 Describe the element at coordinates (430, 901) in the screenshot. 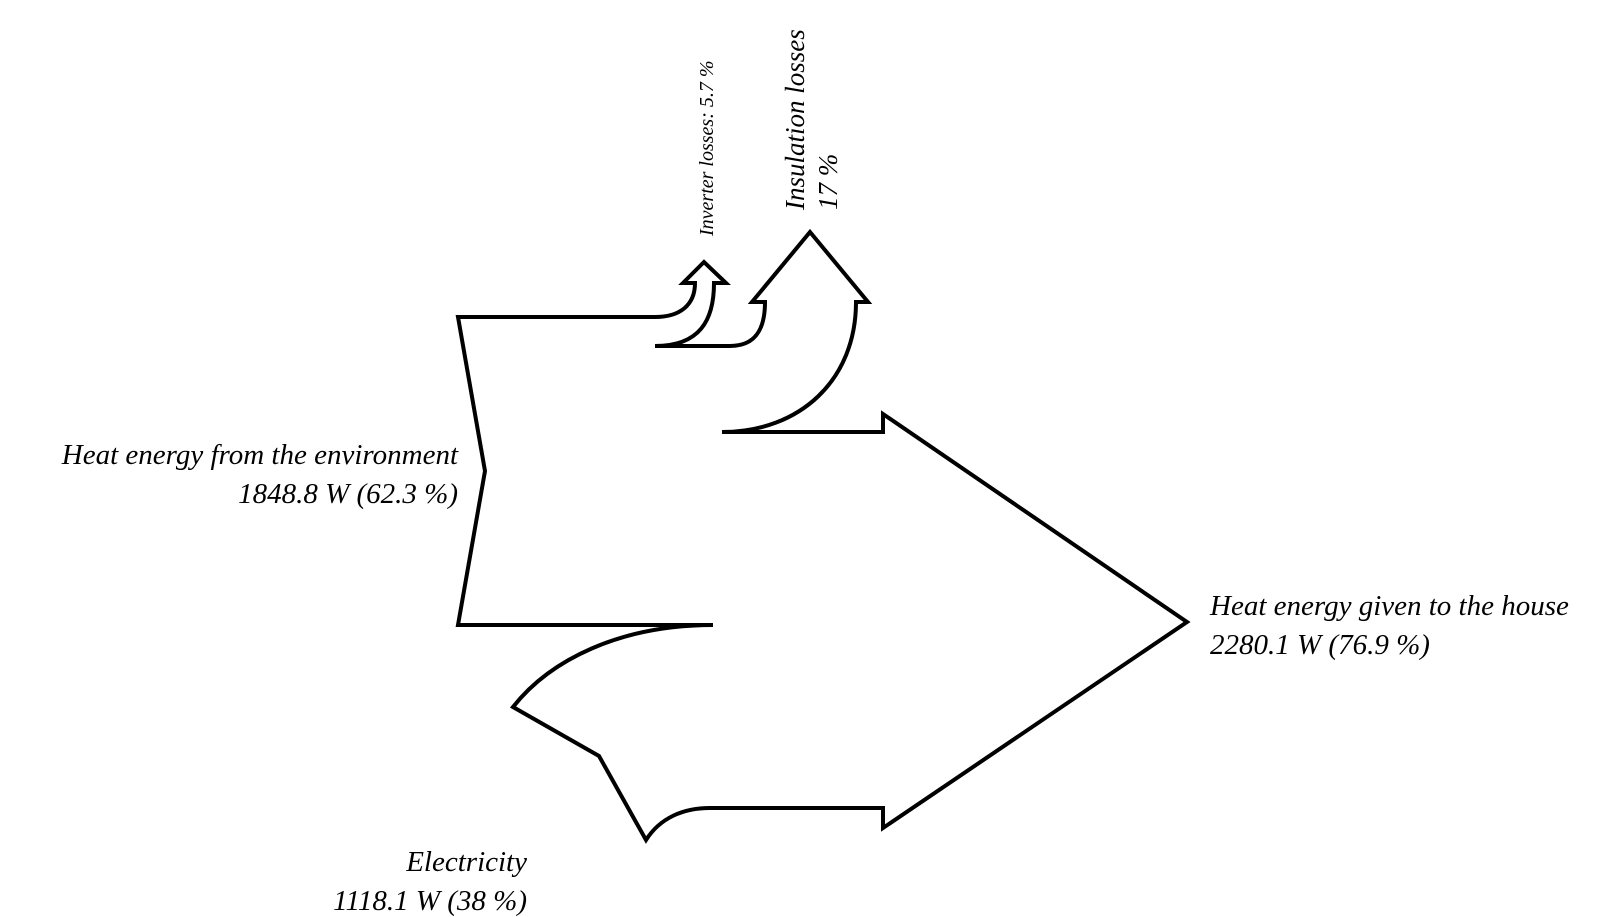

I see `electricity-value: 1118.1 W (38 %)` at that location.